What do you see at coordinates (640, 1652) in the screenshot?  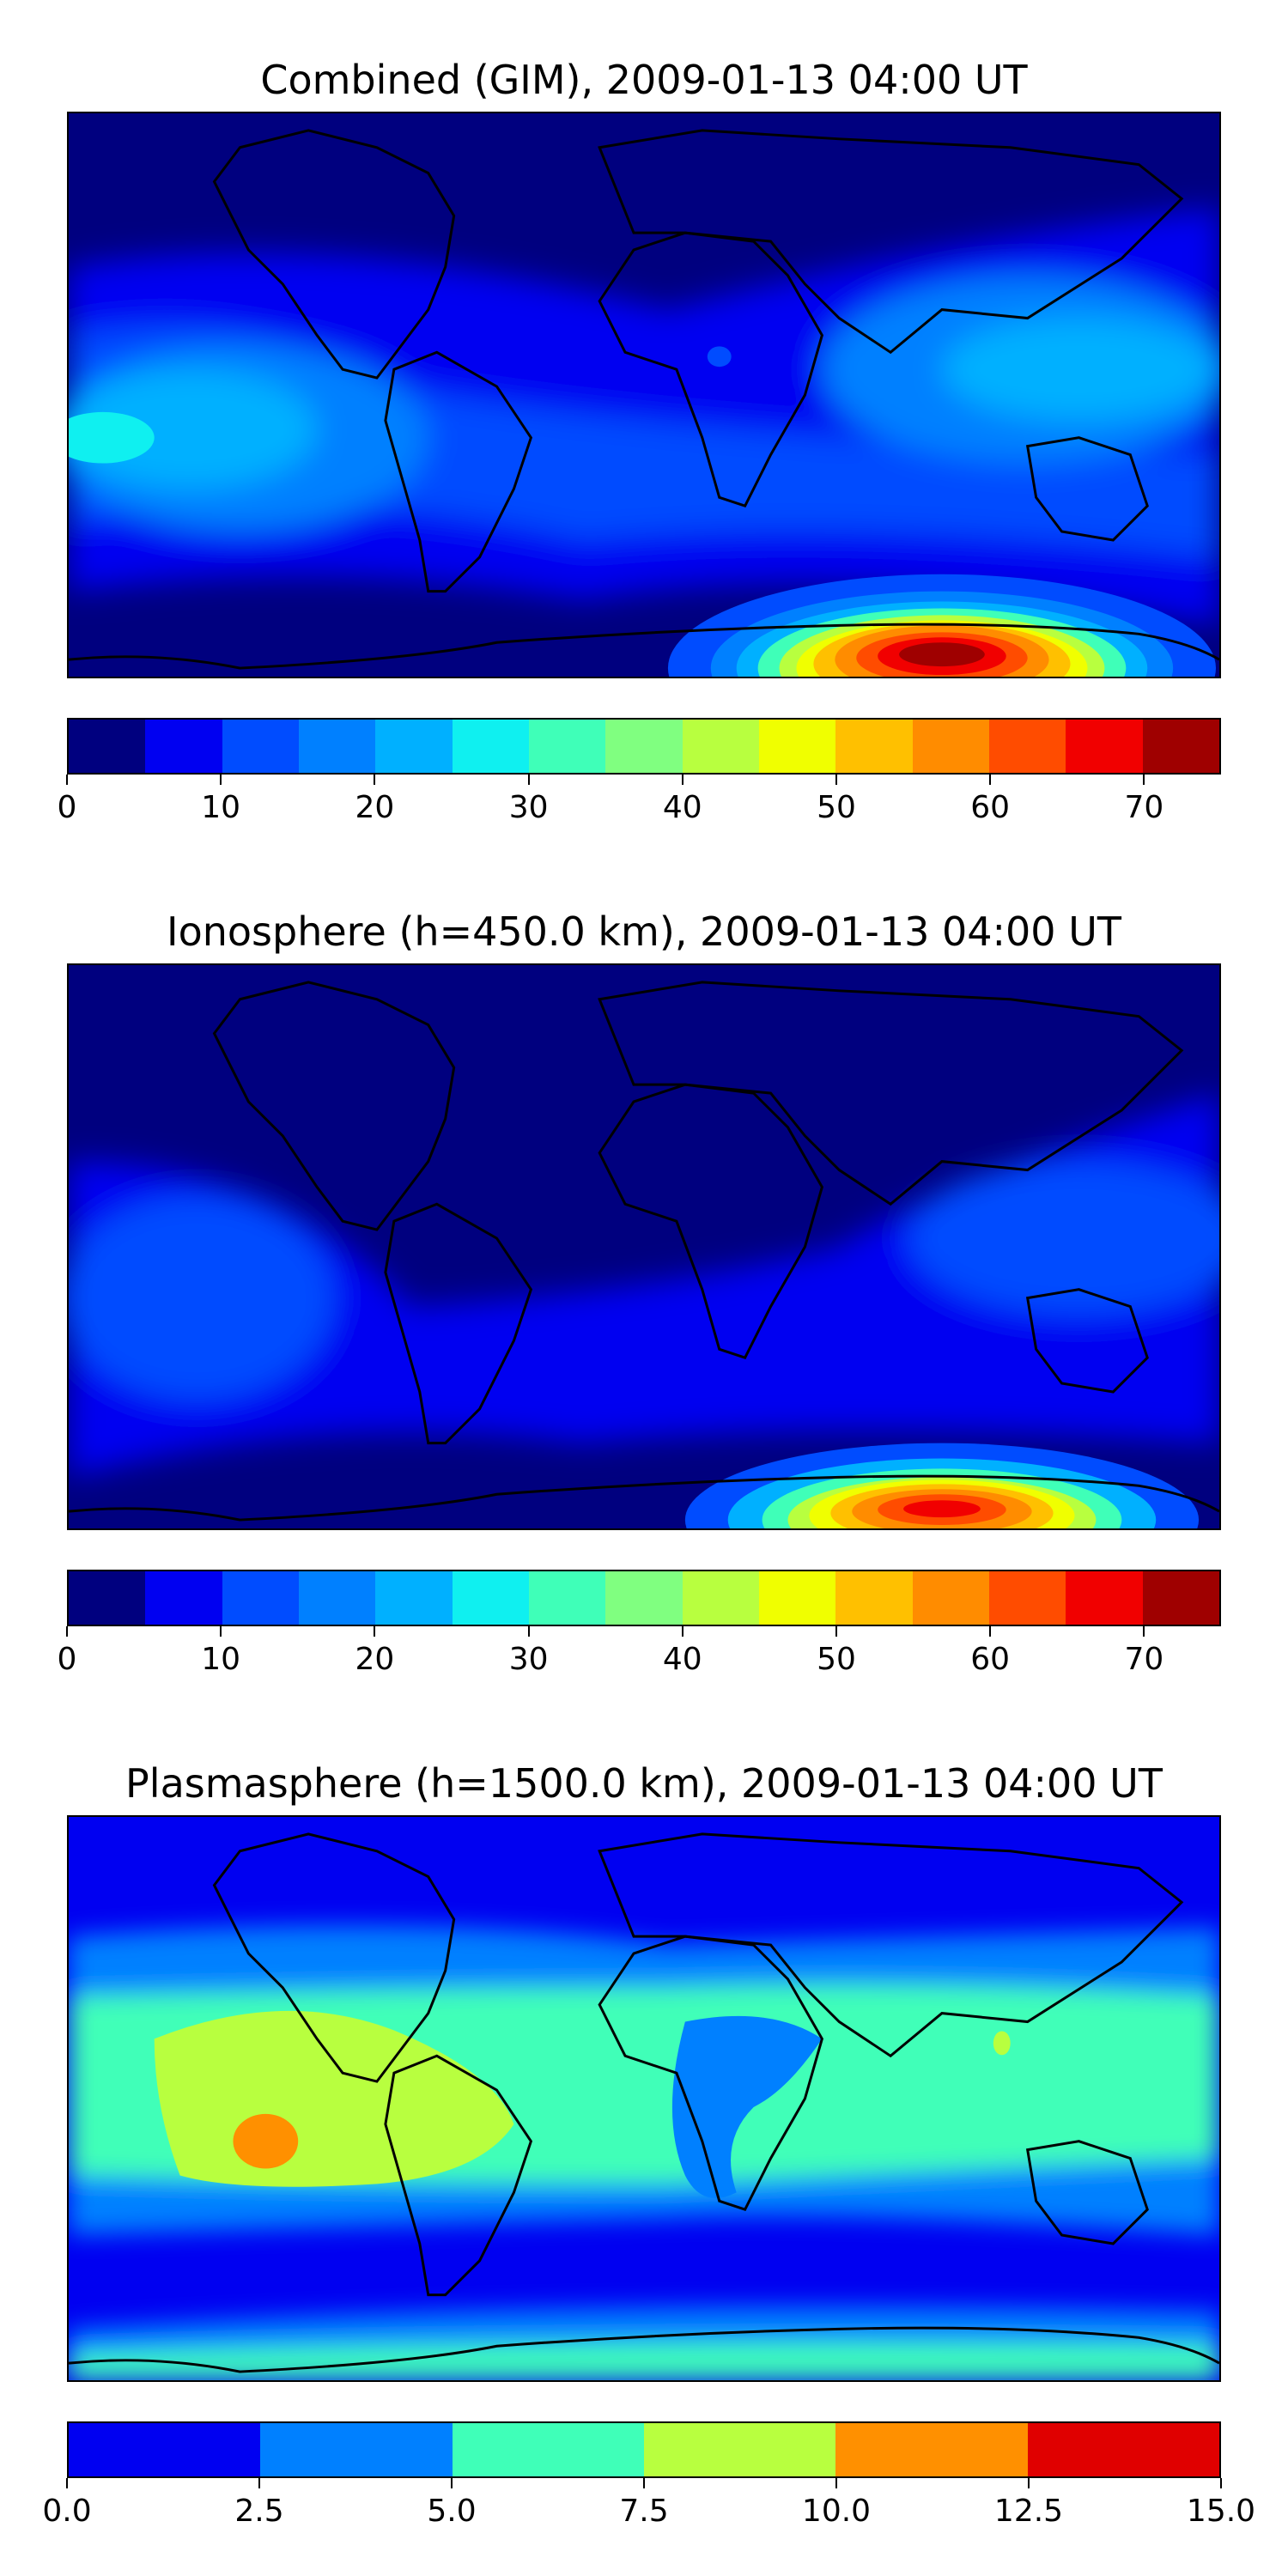 I see `panel-2-colorbar-ticks: 0 10 20 30 40 50 60 70` at bounding box center [640, 1652].